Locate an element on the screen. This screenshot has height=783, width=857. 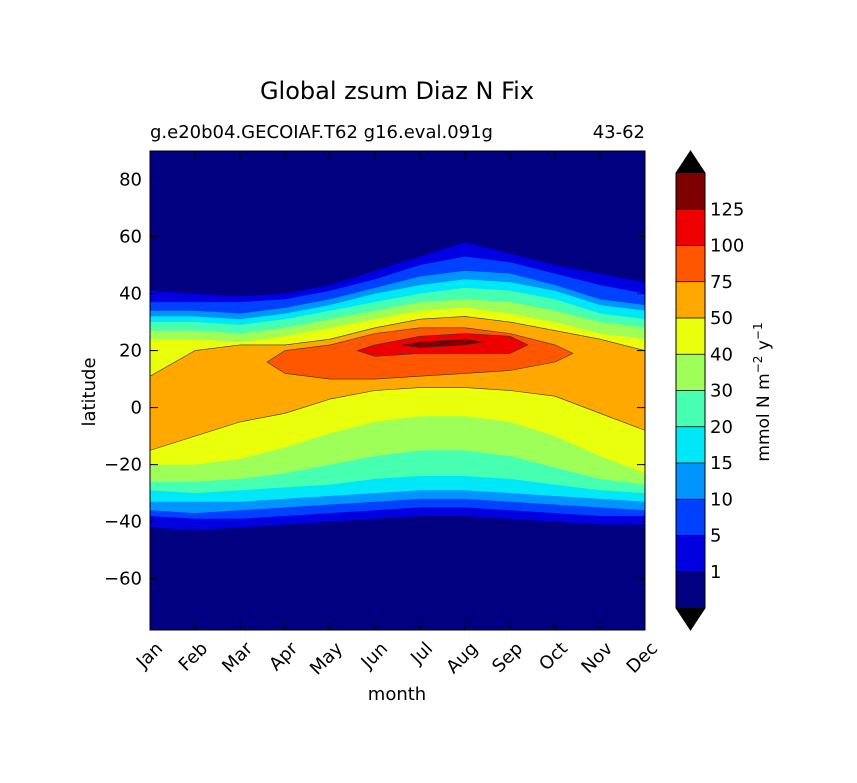
colorbar-tick-label: 40 is located at coordinates (721, 354).